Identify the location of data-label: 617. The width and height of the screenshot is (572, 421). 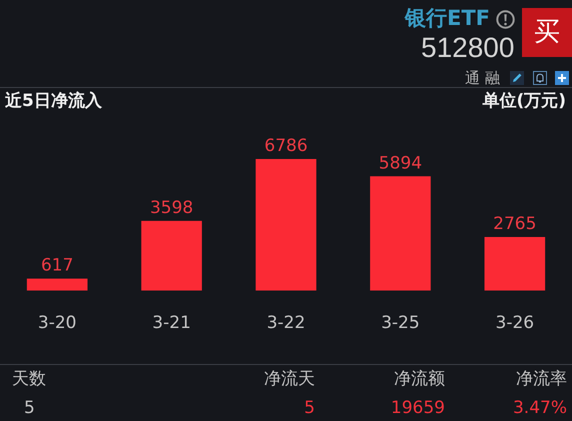
(57, 266).